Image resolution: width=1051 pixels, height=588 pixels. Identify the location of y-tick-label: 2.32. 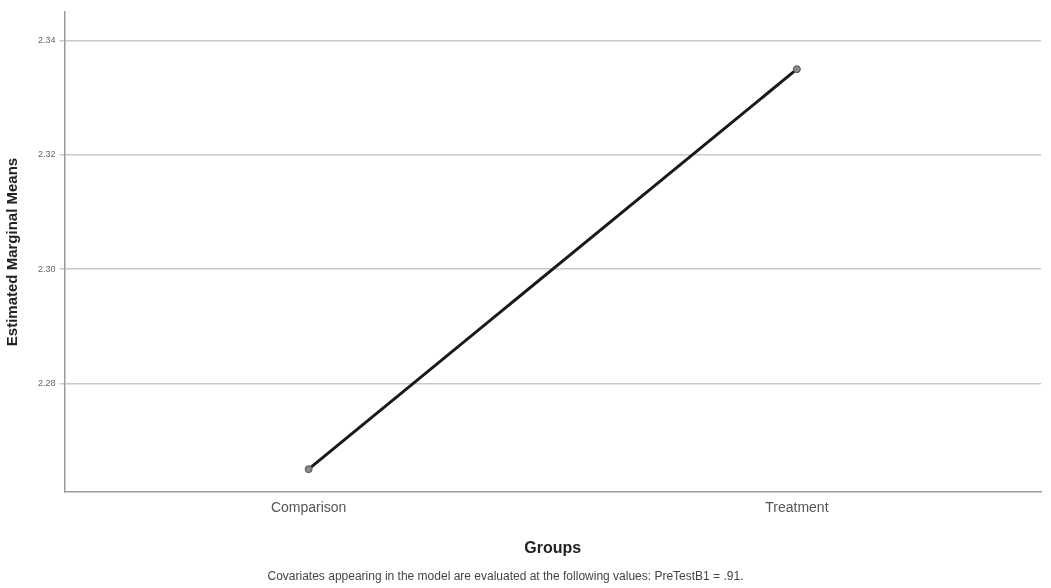
(46, 154).